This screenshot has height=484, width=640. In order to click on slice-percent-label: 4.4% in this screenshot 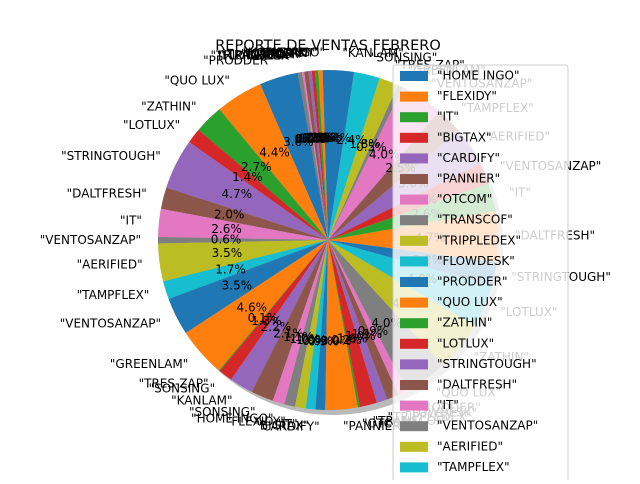, I will do `click(274, 153)`.